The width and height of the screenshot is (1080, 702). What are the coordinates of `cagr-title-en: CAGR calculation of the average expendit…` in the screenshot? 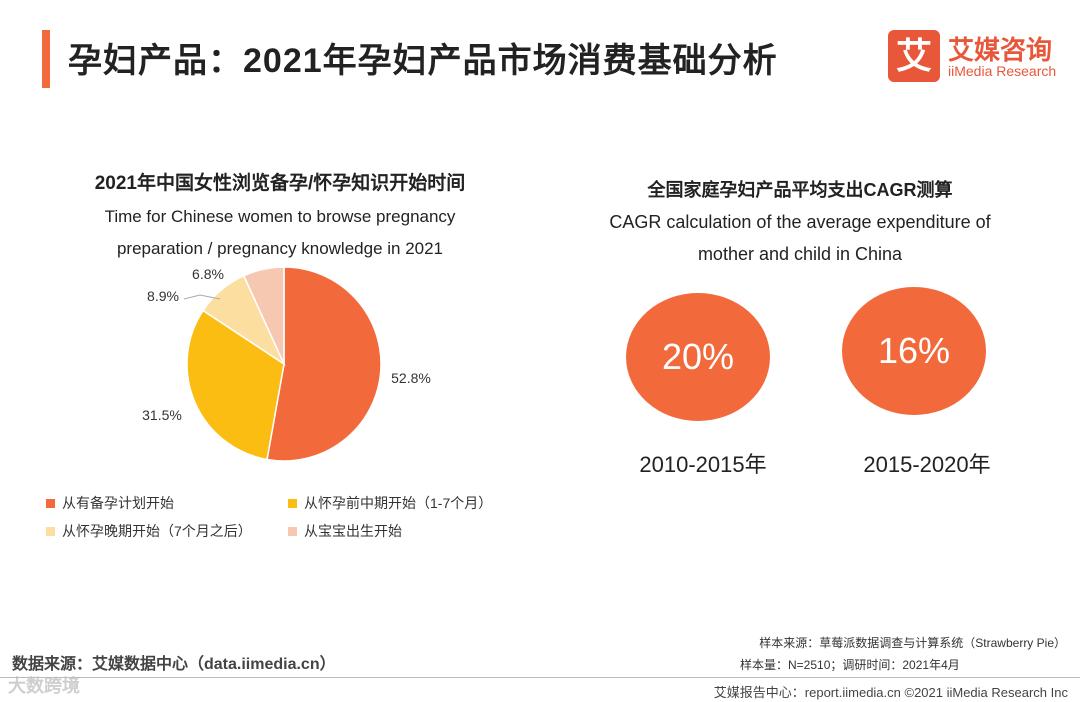 It's located at (800, 238).